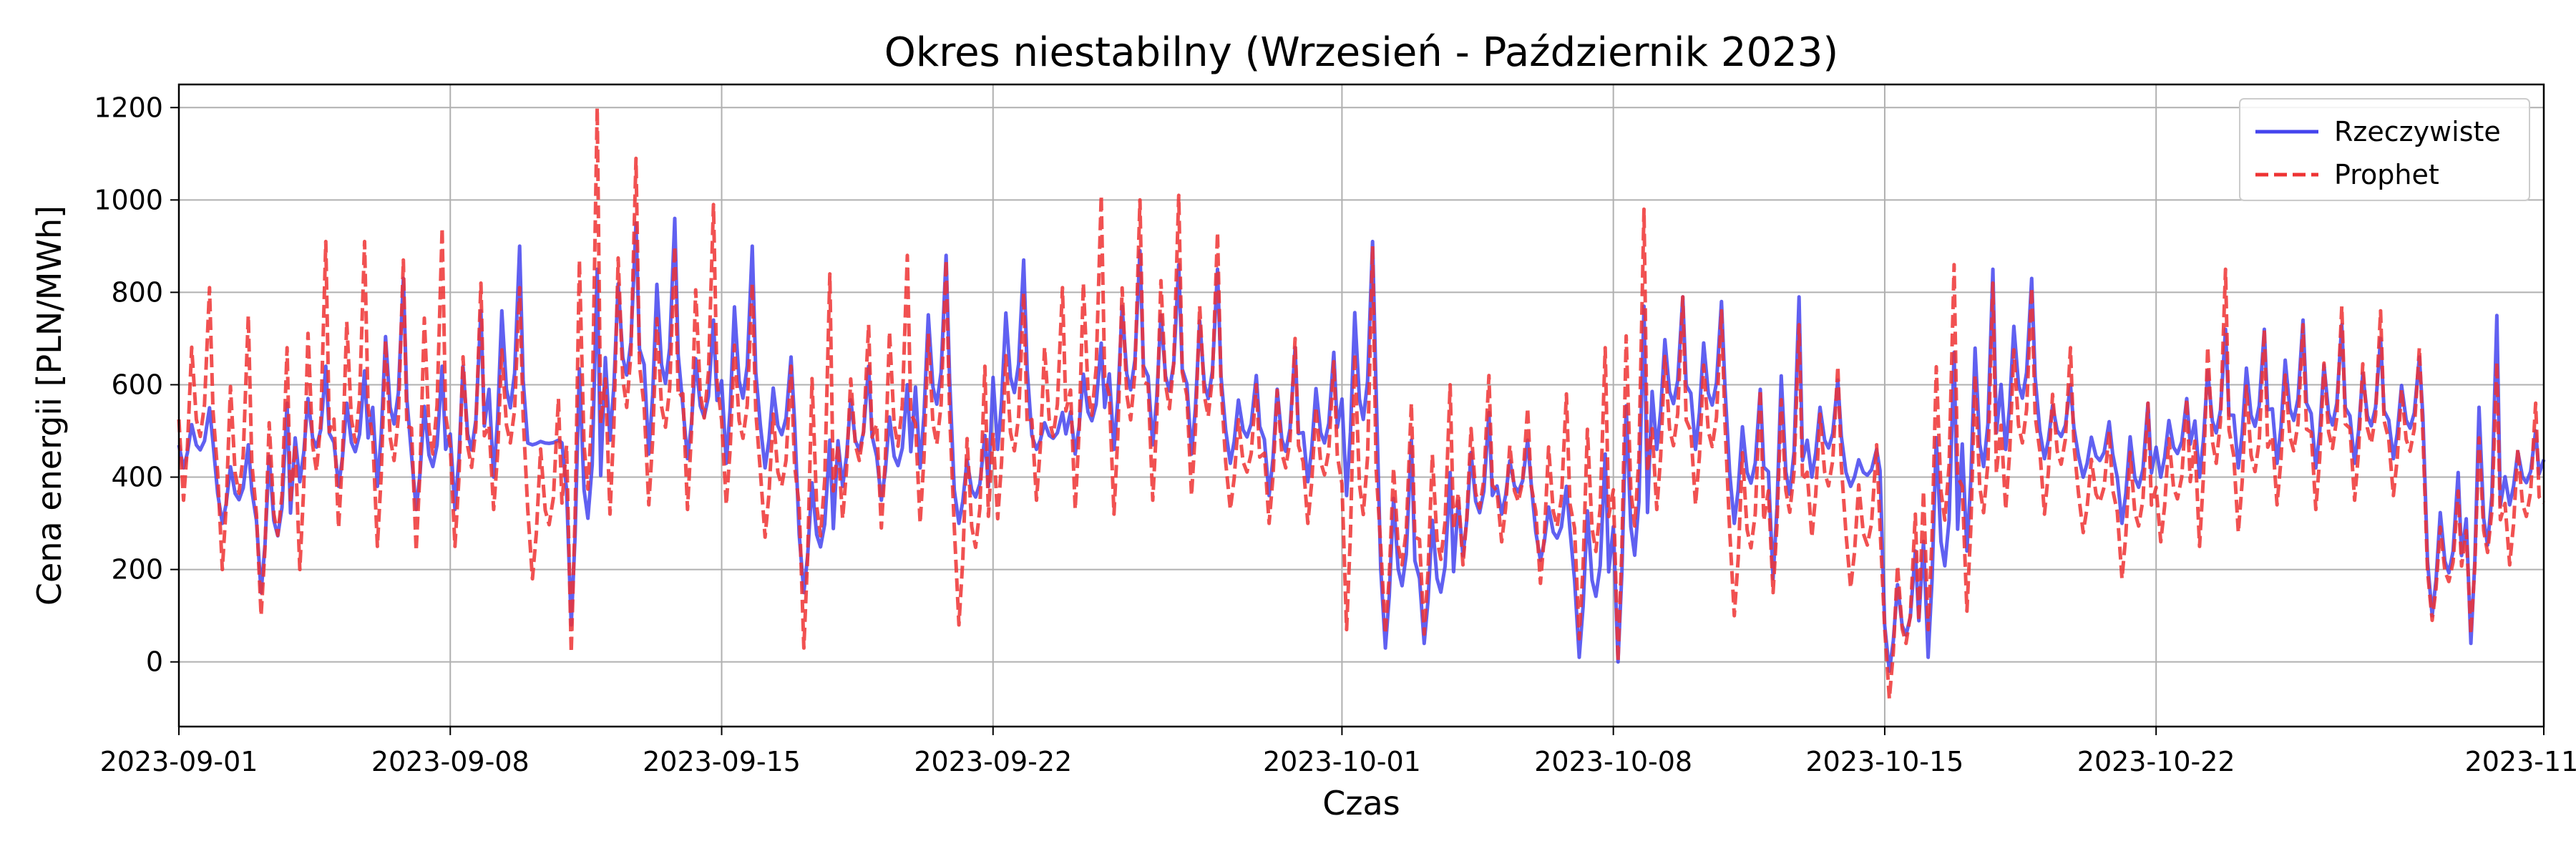 The image size is (2576, 859). What do you see at coordinates (137, 477) in the screenshot?
I see `y-tick-label: 400` at bounding box center [137, 477].